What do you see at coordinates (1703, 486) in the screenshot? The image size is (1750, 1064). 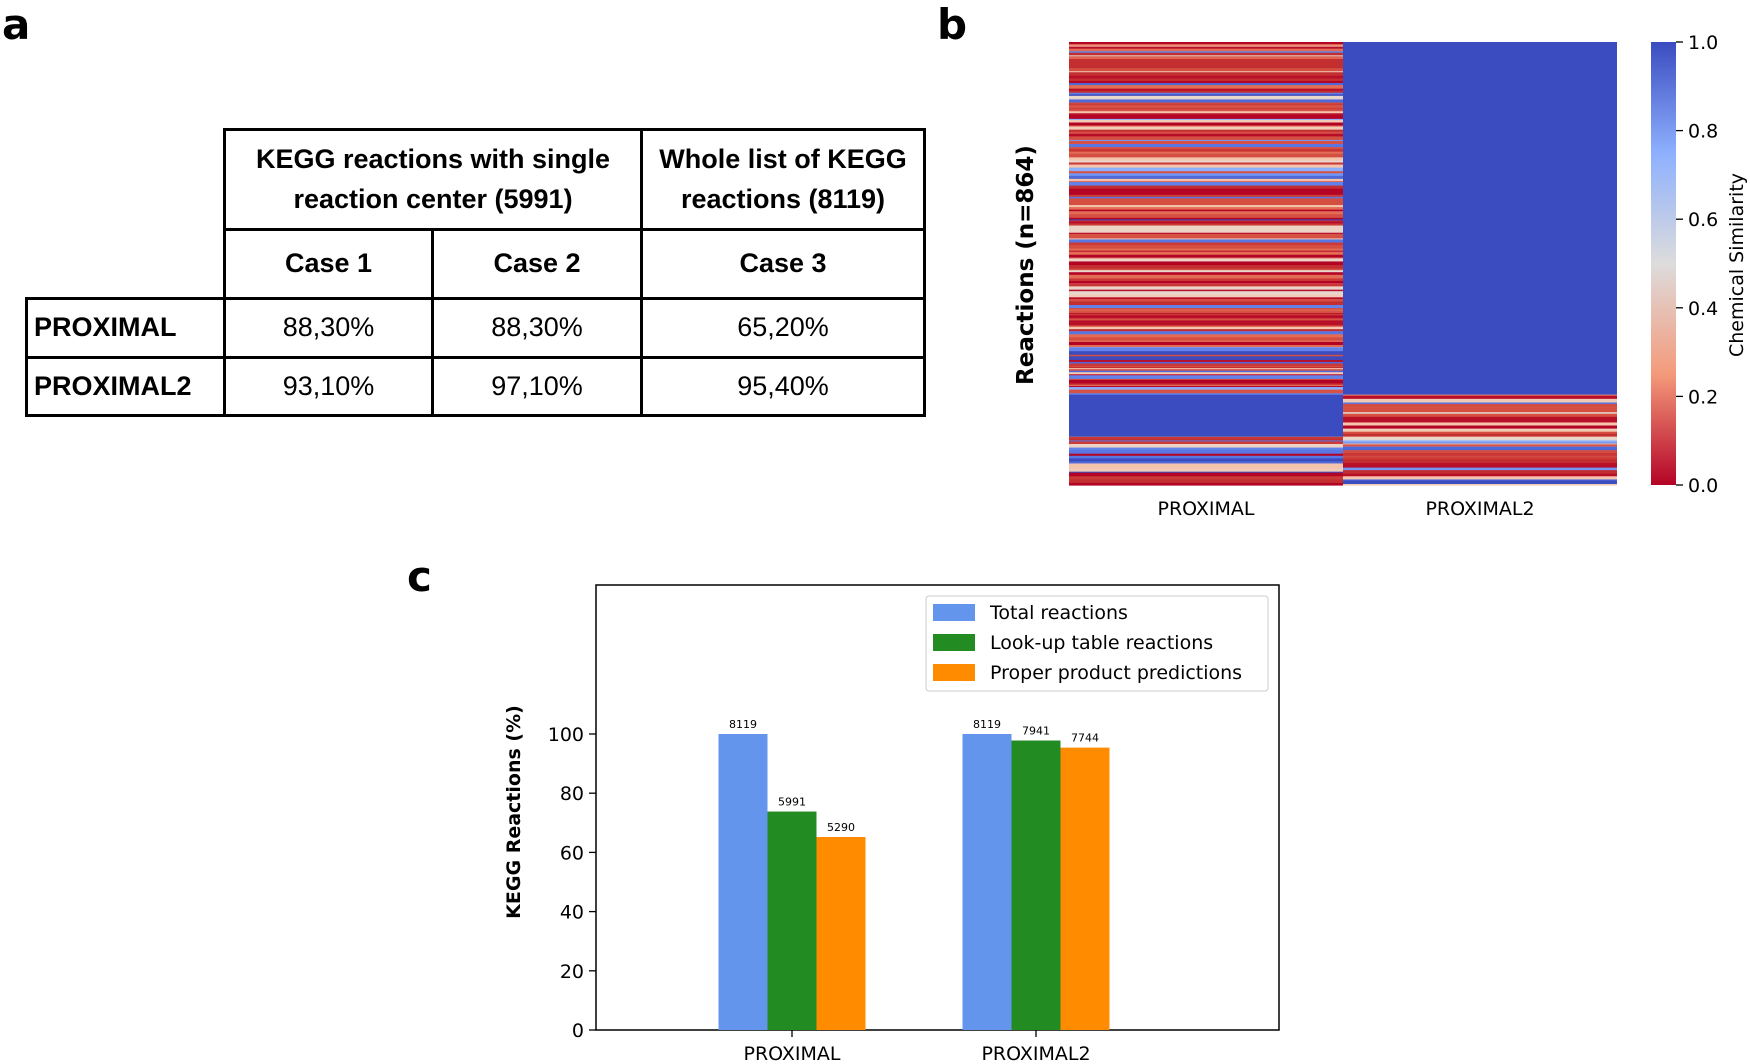 I see `colorbar-tick-label: 0.0` at bounding box center [1703, 486].